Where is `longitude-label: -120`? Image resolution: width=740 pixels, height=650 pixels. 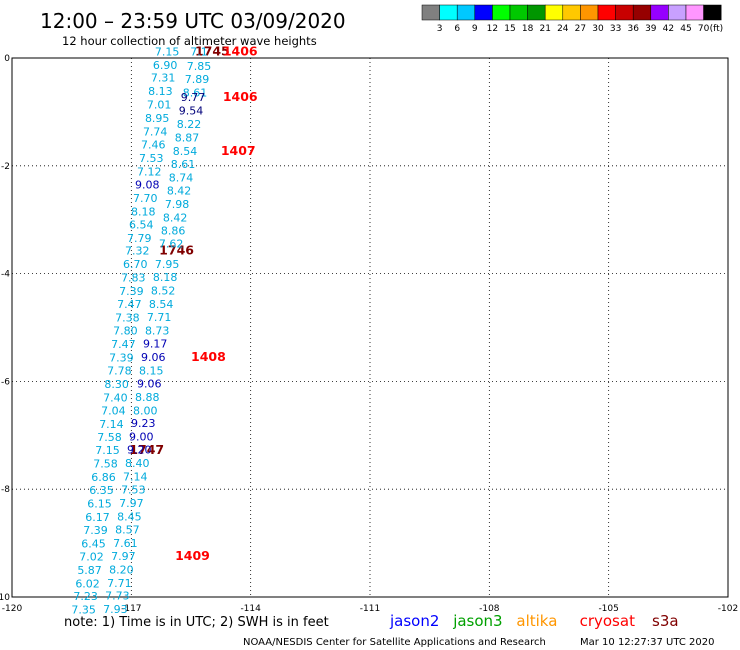
longitude-label: -120 is located at coordinates (12, 609).